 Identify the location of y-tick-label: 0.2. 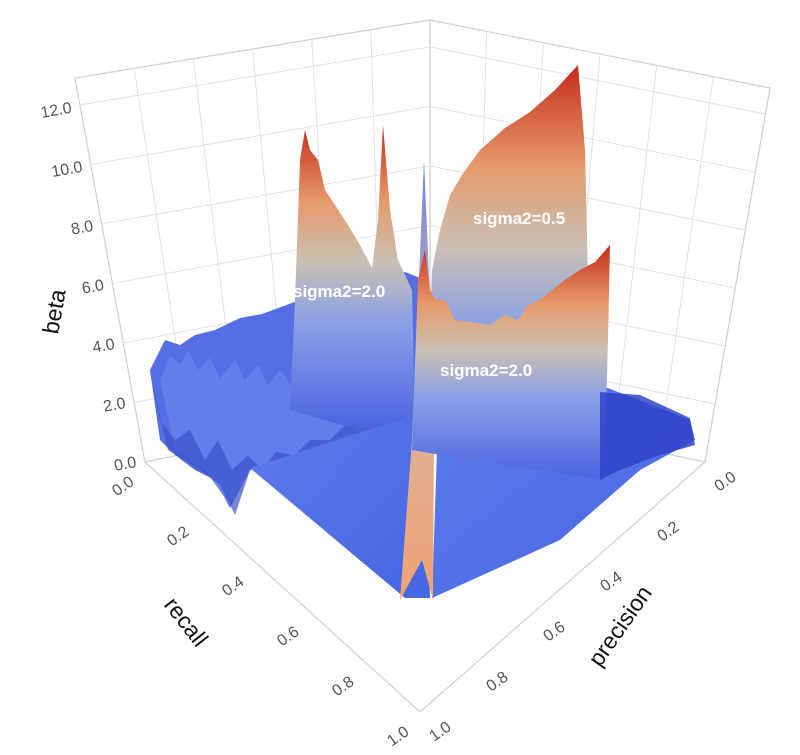
(669, 532).